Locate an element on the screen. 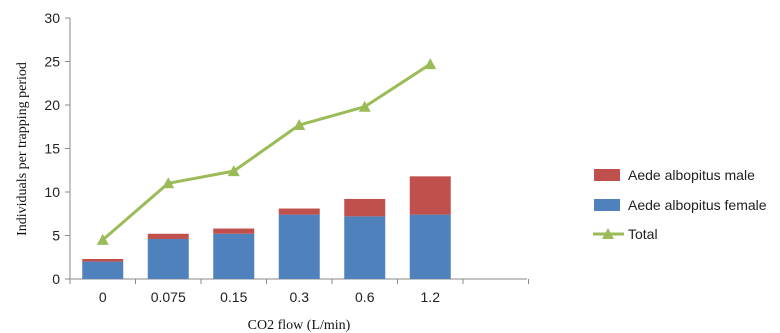 The height and width of the screenshot is (333, 780). y-tick-label: 30 is located at coordinates (52, 18).